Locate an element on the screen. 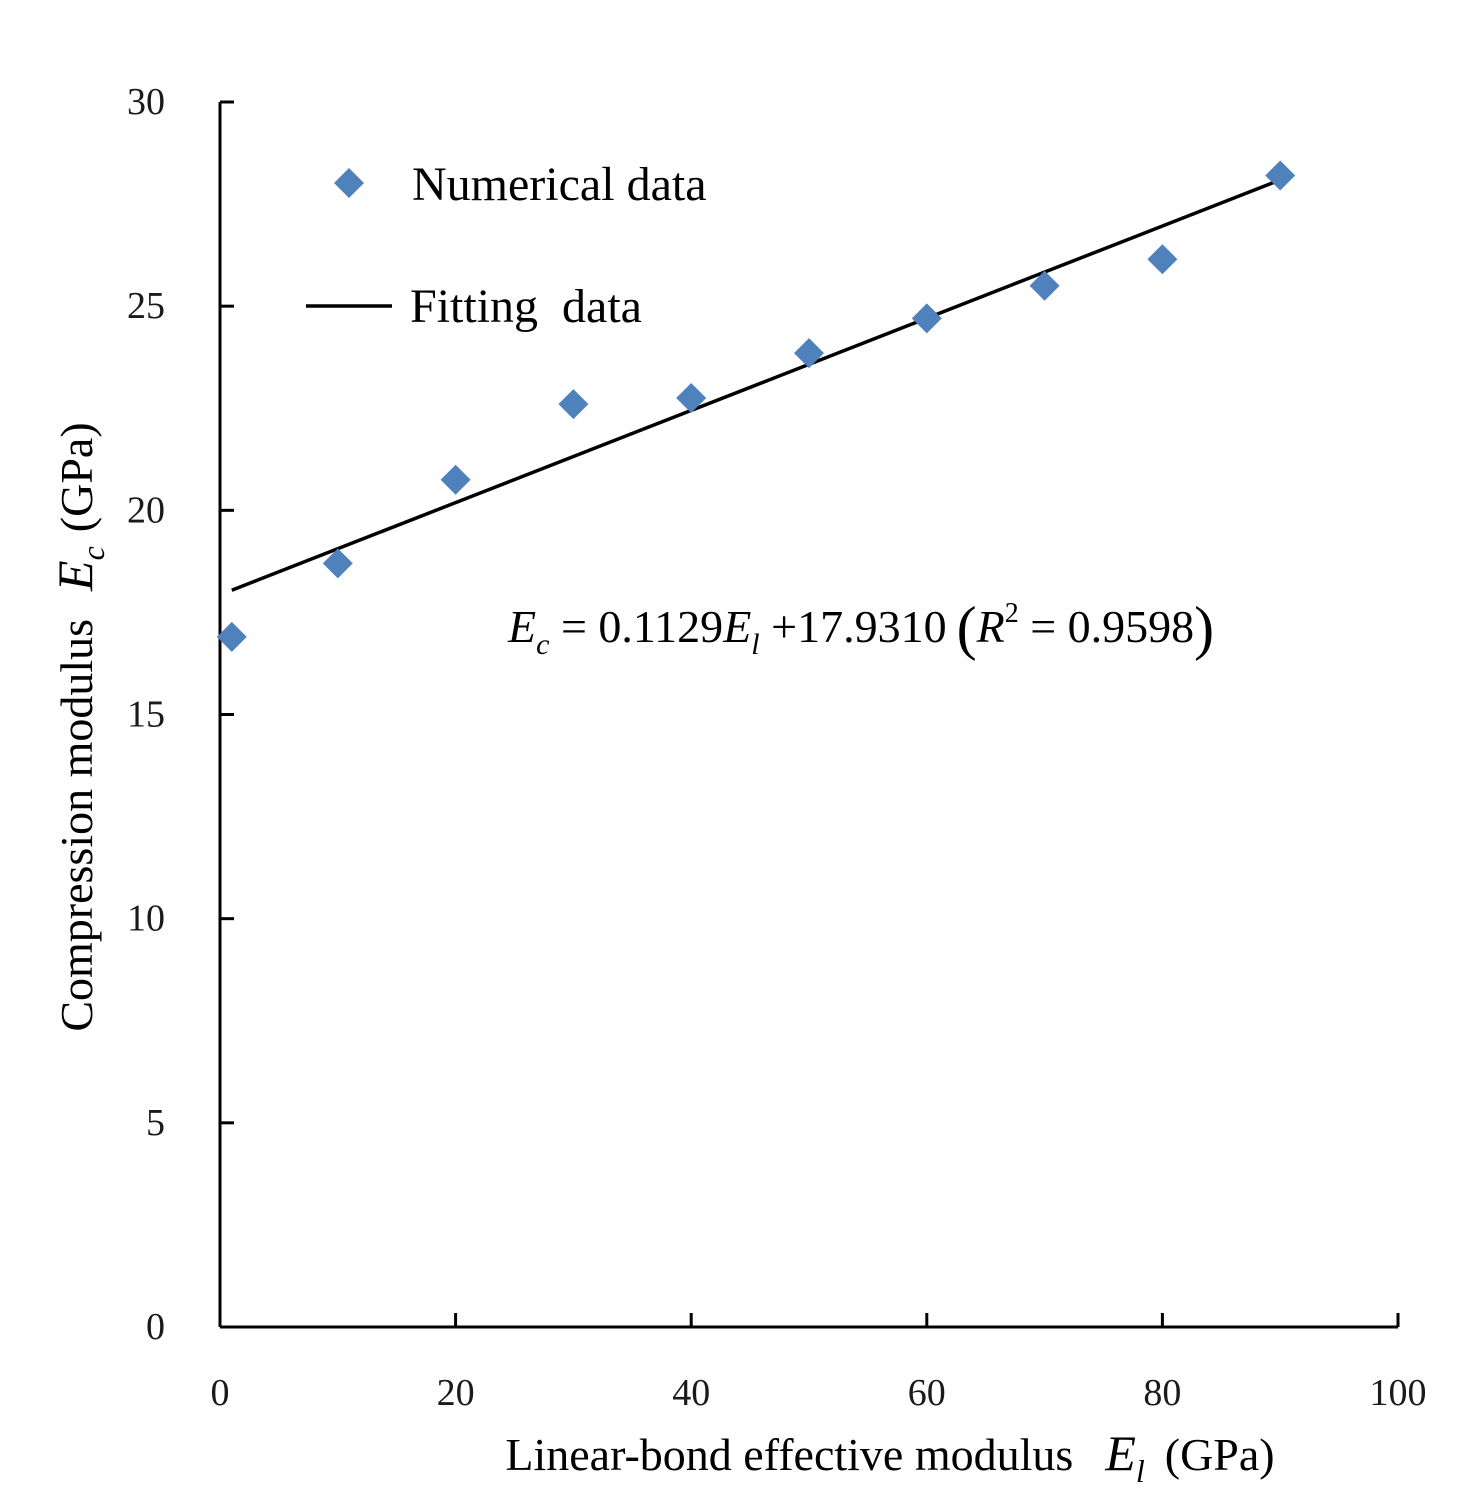 This screenshot has width=1460, height=1501. y-axis-title-group: Compression modulus Ec (GPa) is located at coordinates (79, 726).